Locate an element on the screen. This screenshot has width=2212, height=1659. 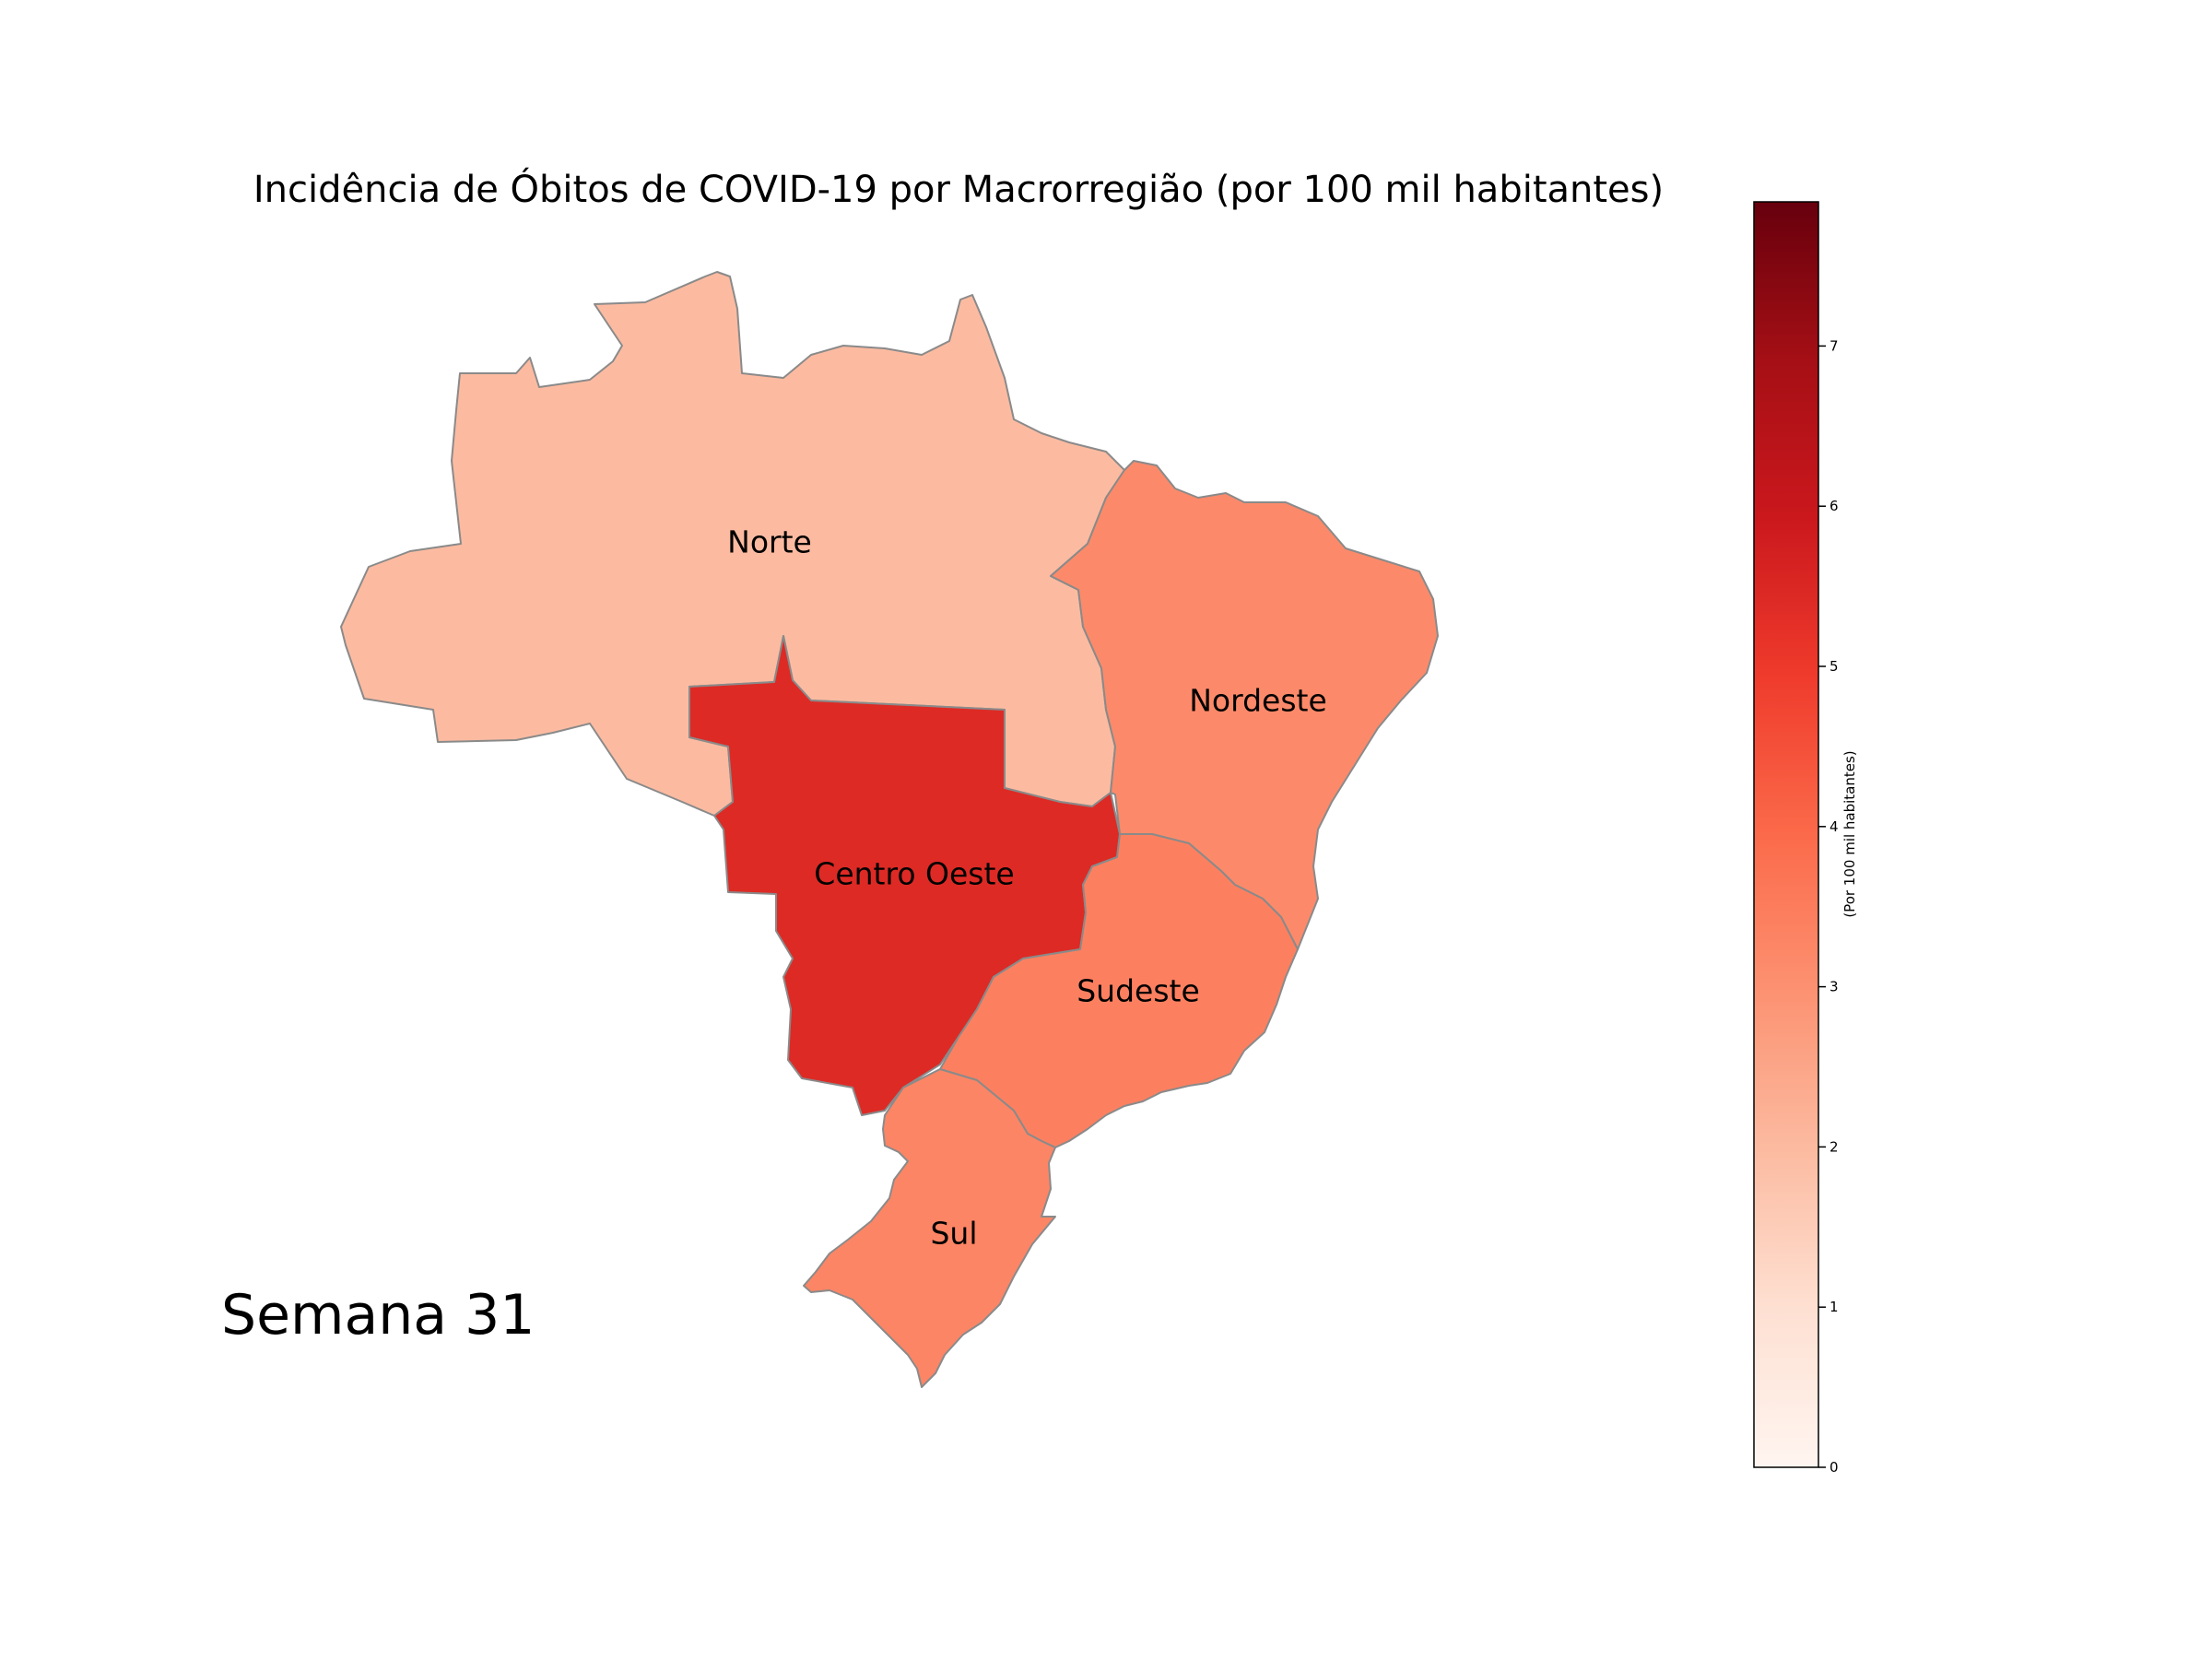
region-sudeste is located at coordinates (1119, 990).